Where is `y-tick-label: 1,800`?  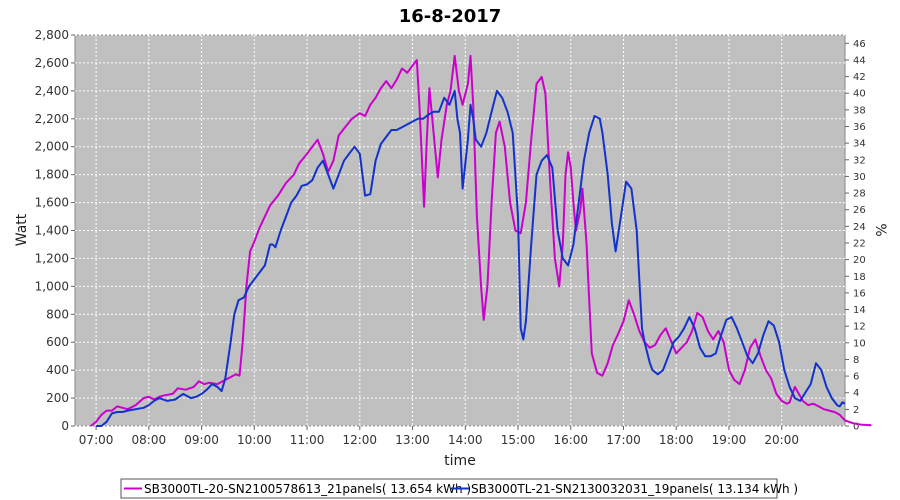
y-tick-label: 1,800 is located at coordinates (52, 175).